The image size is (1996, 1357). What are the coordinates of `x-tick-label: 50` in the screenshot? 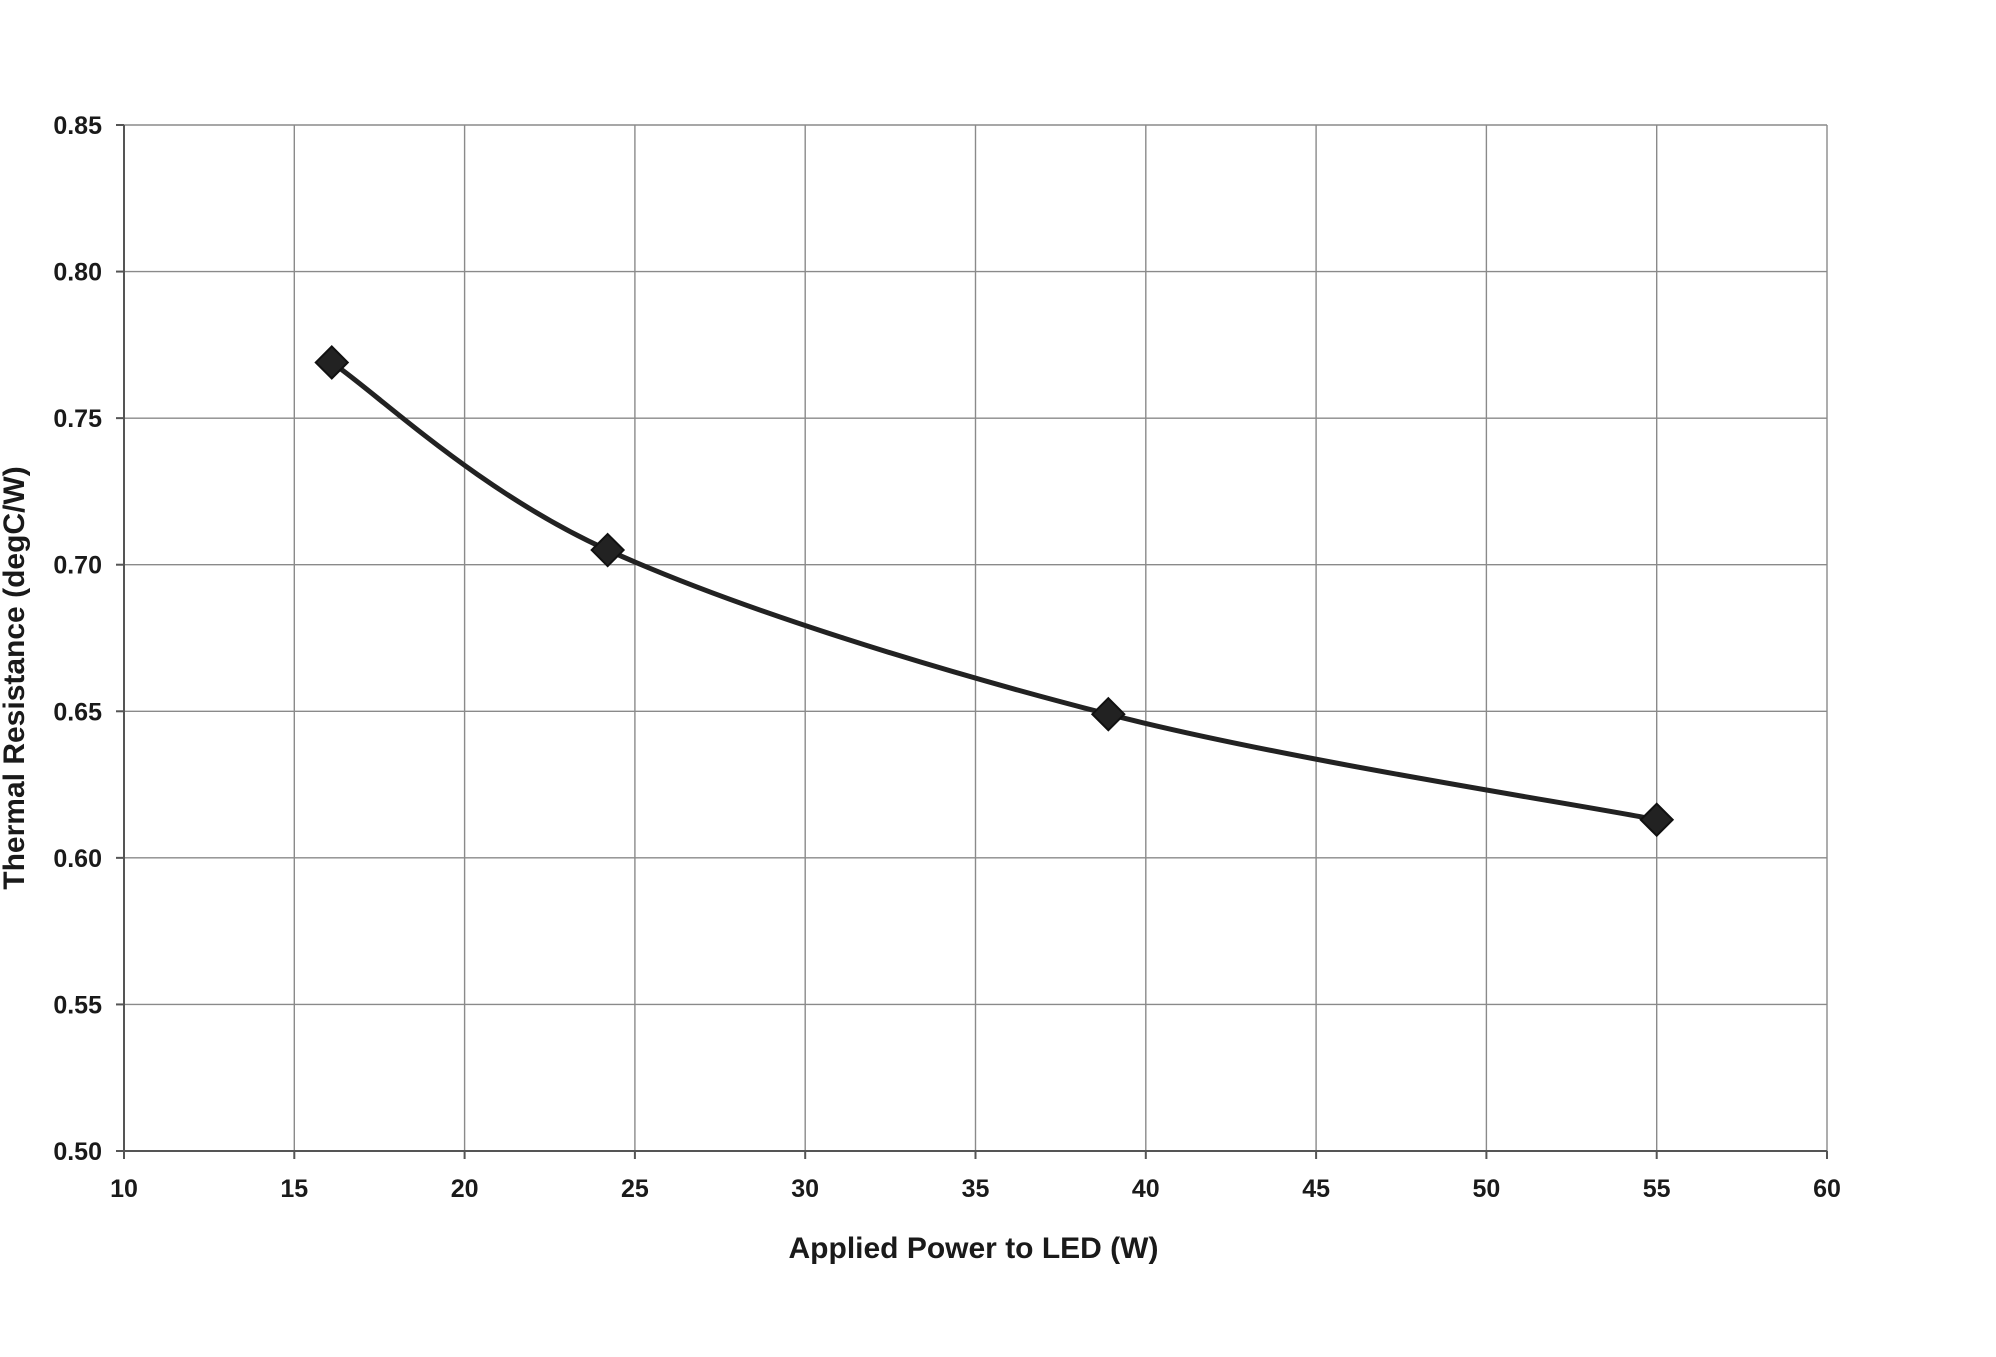 It's located at (1486, 1189).